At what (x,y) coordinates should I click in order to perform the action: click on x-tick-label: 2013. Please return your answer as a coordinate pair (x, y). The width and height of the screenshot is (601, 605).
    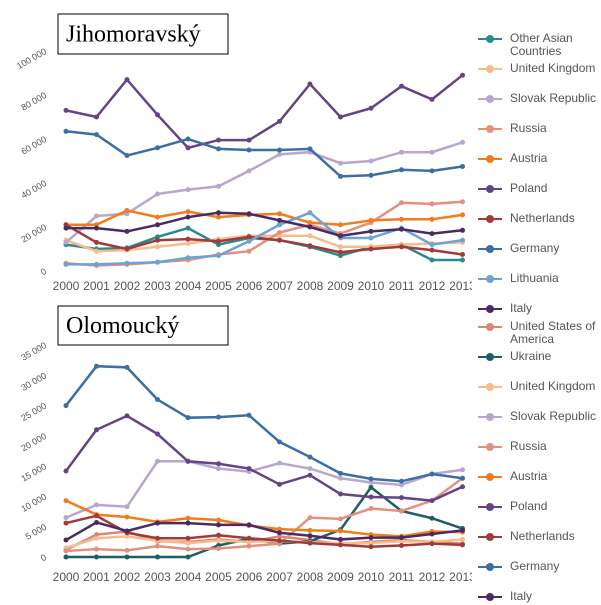
    Looking at the image, I should click on (462, 286).